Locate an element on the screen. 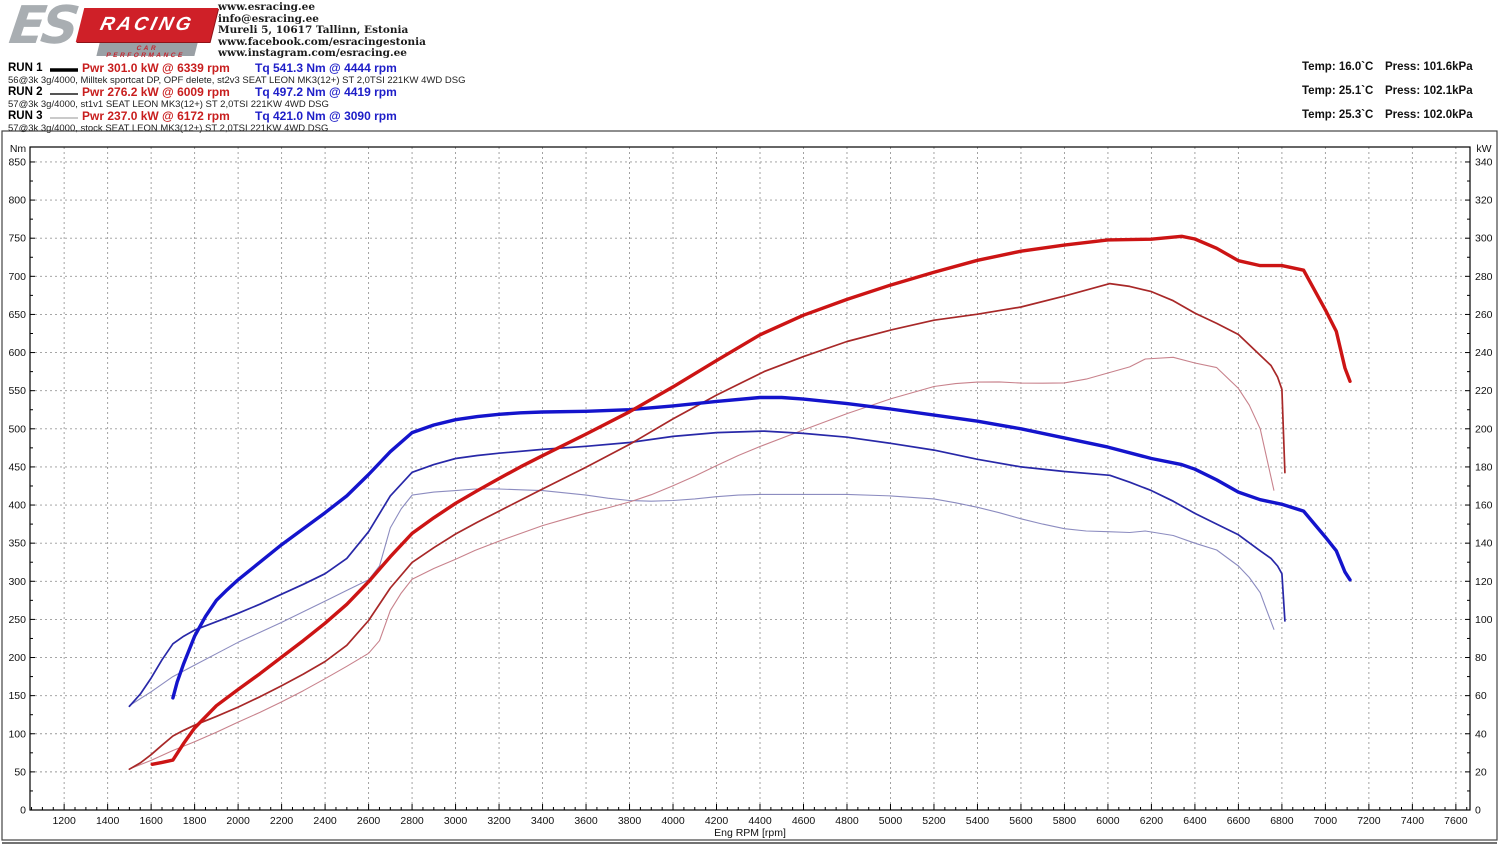 This screenshot has height=844, width=1500. logo-racing-text: RACING is located at coordinates (147, 24).